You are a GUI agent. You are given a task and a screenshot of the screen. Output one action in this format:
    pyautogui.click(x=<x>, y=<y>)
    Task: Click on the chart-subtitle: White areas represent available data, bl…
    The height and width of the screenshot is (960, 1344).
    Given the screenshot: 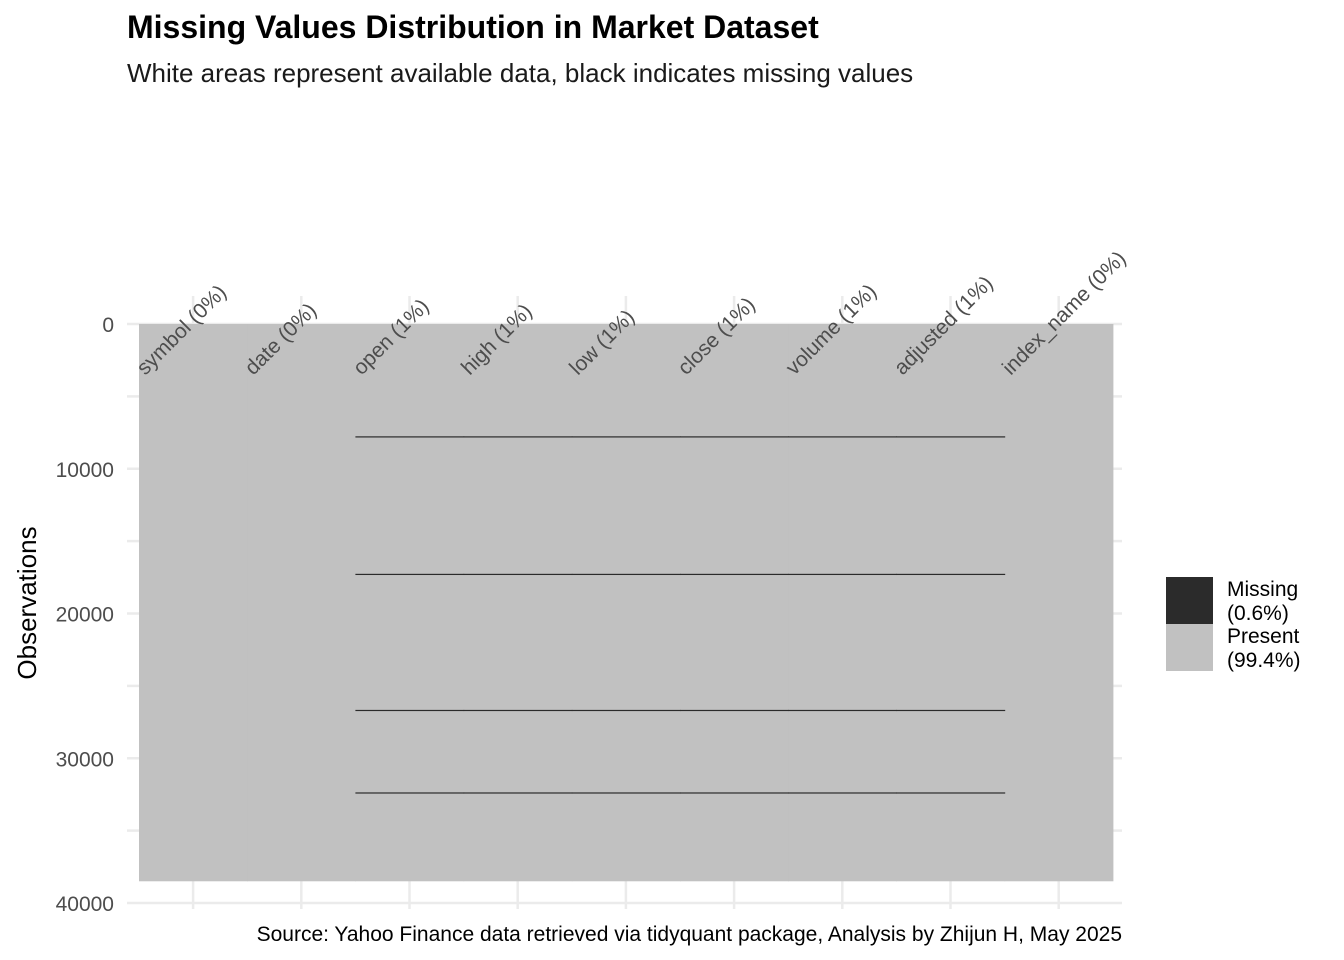 What is the action you would take?
    pyautogui.click(x=520, y=73)
    